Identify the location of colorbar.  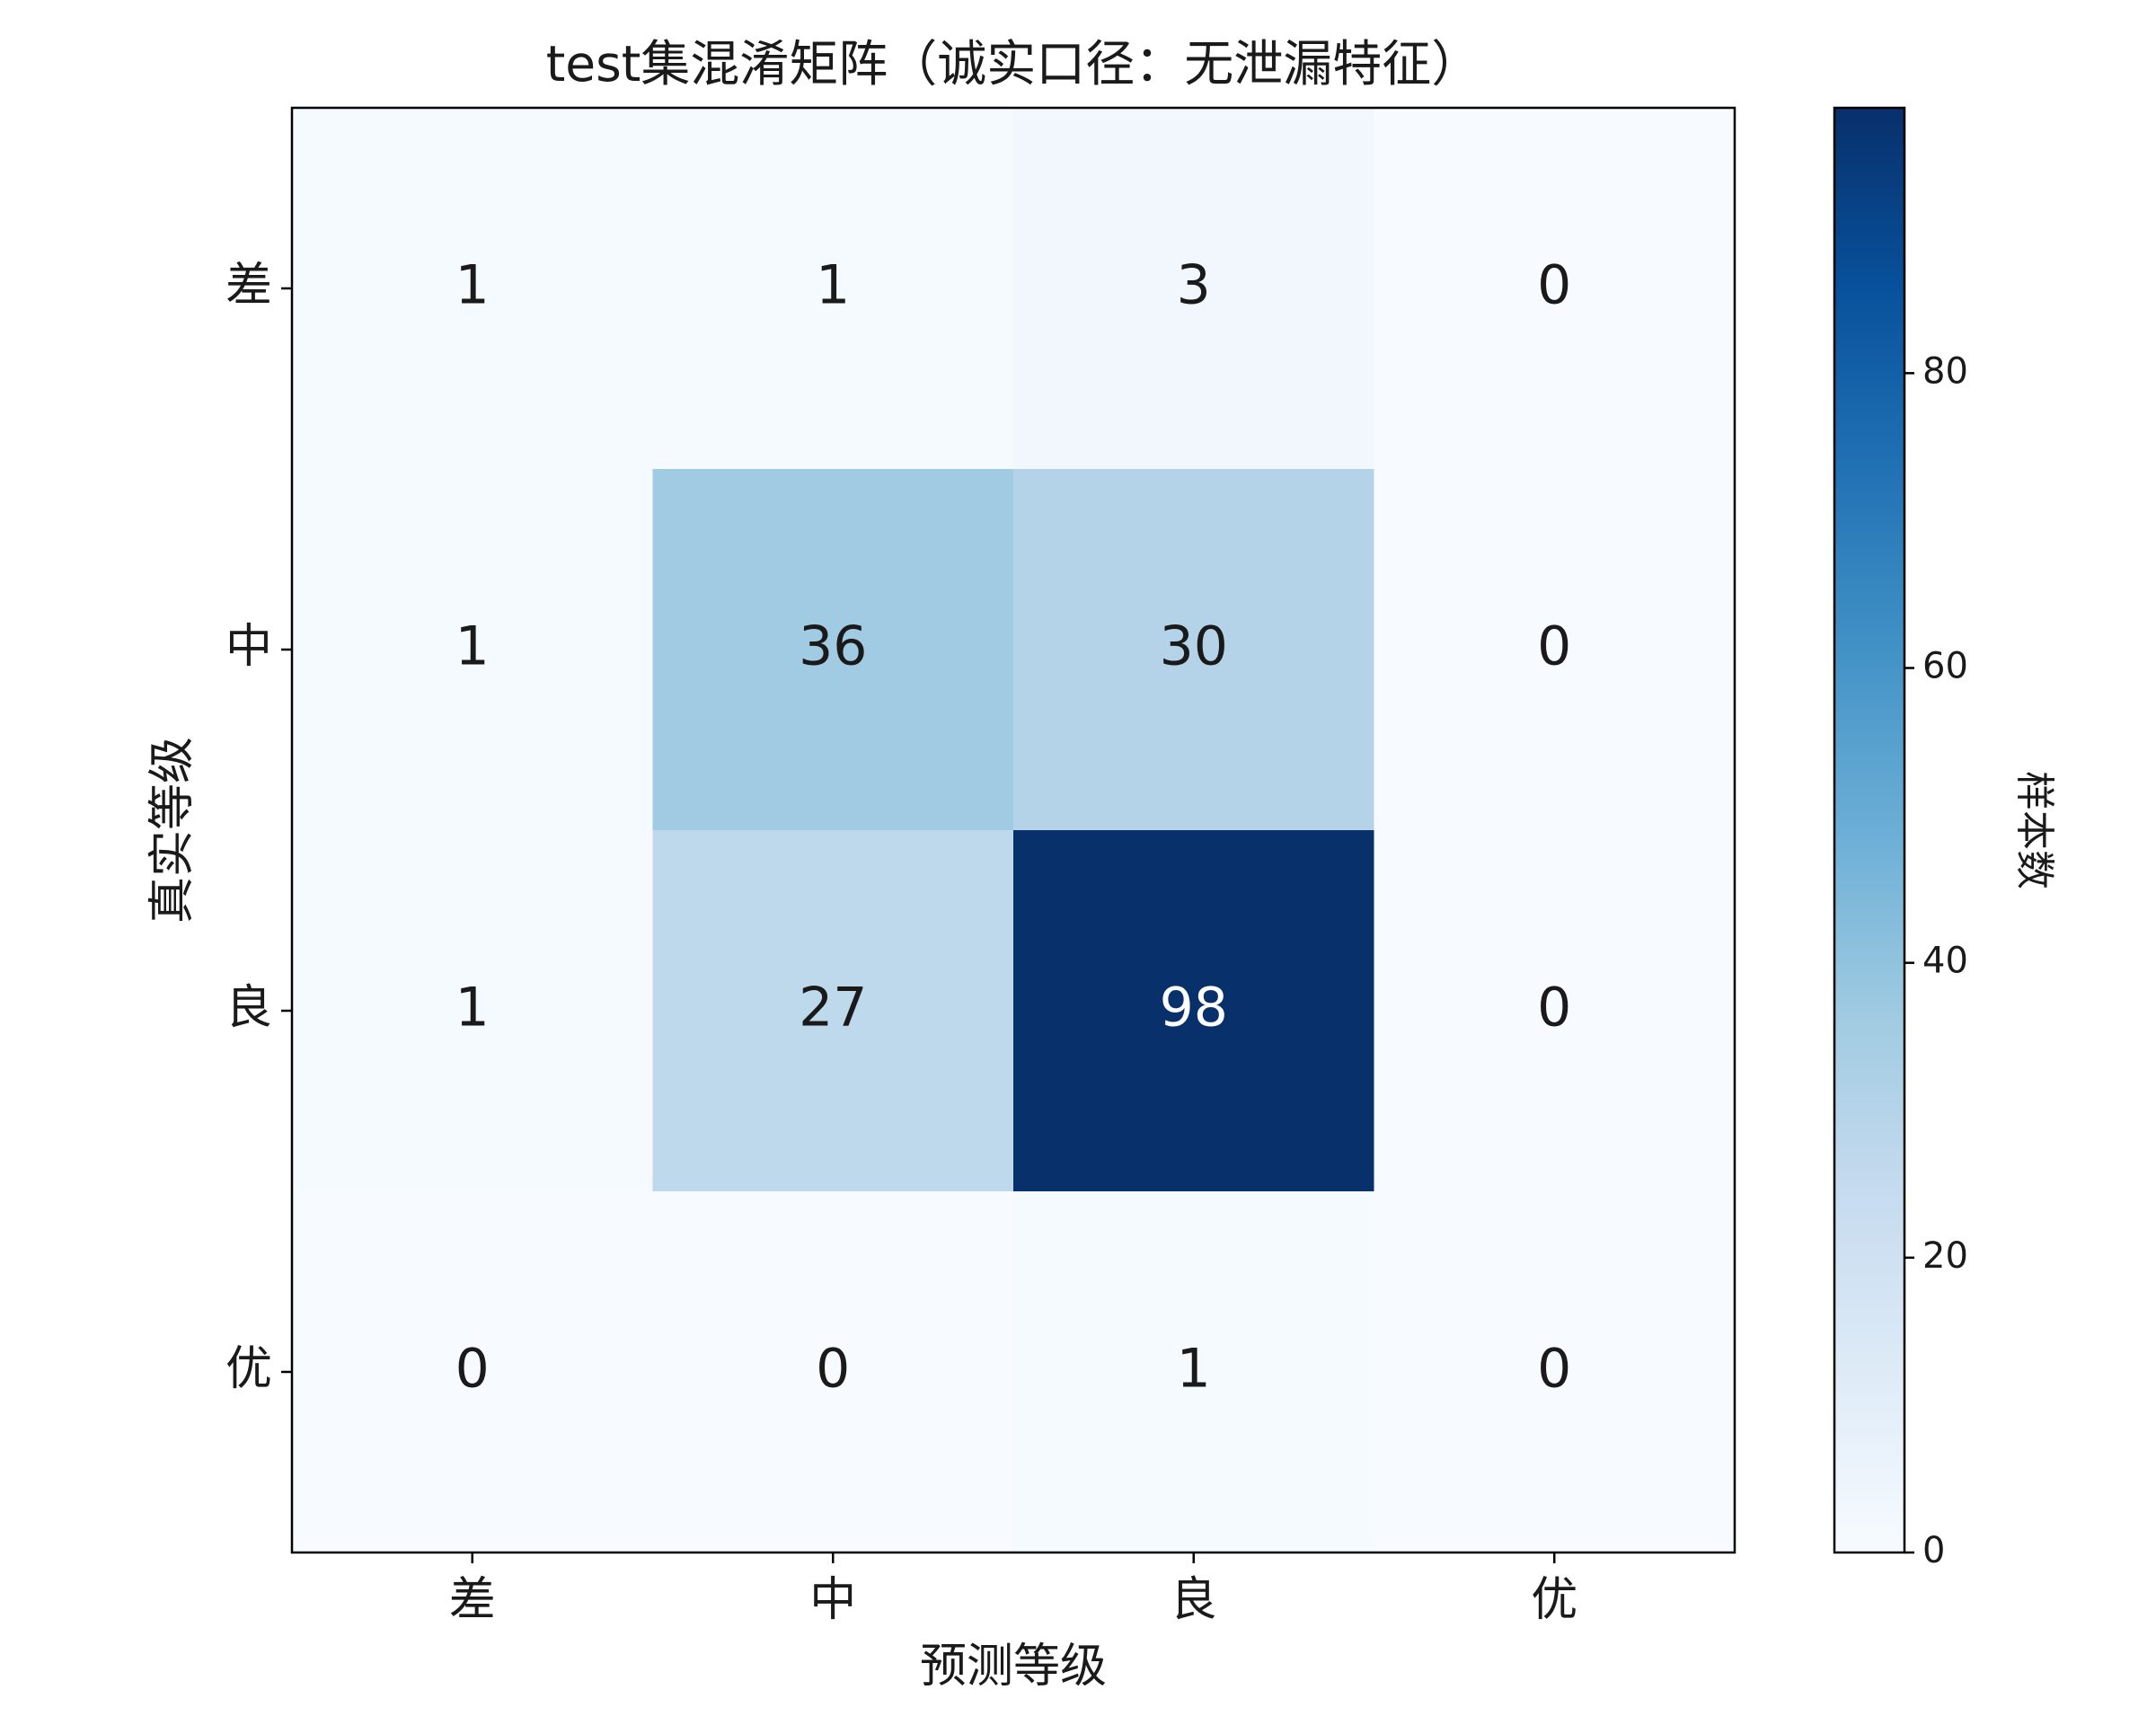
(1870, 830).